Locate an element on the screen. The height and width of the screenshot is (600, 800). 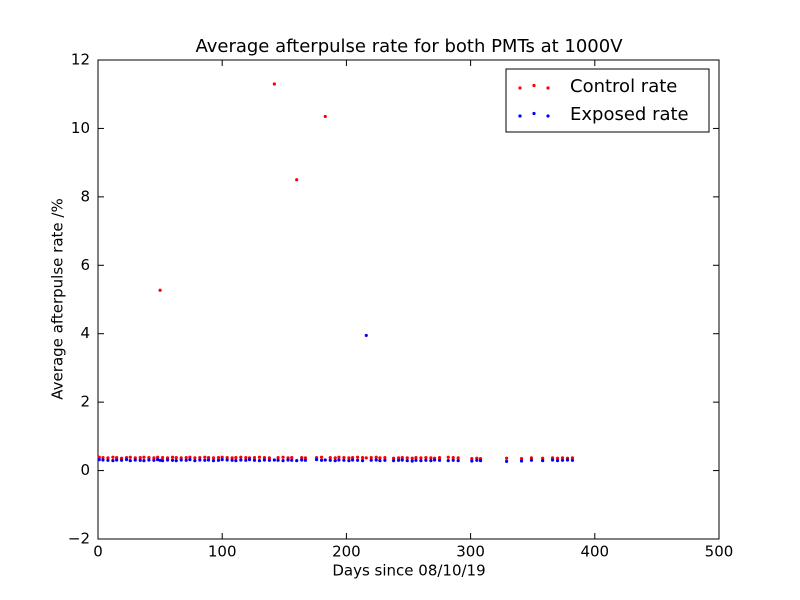
y-tick-label: 12 is located at coordinates (80, 60).